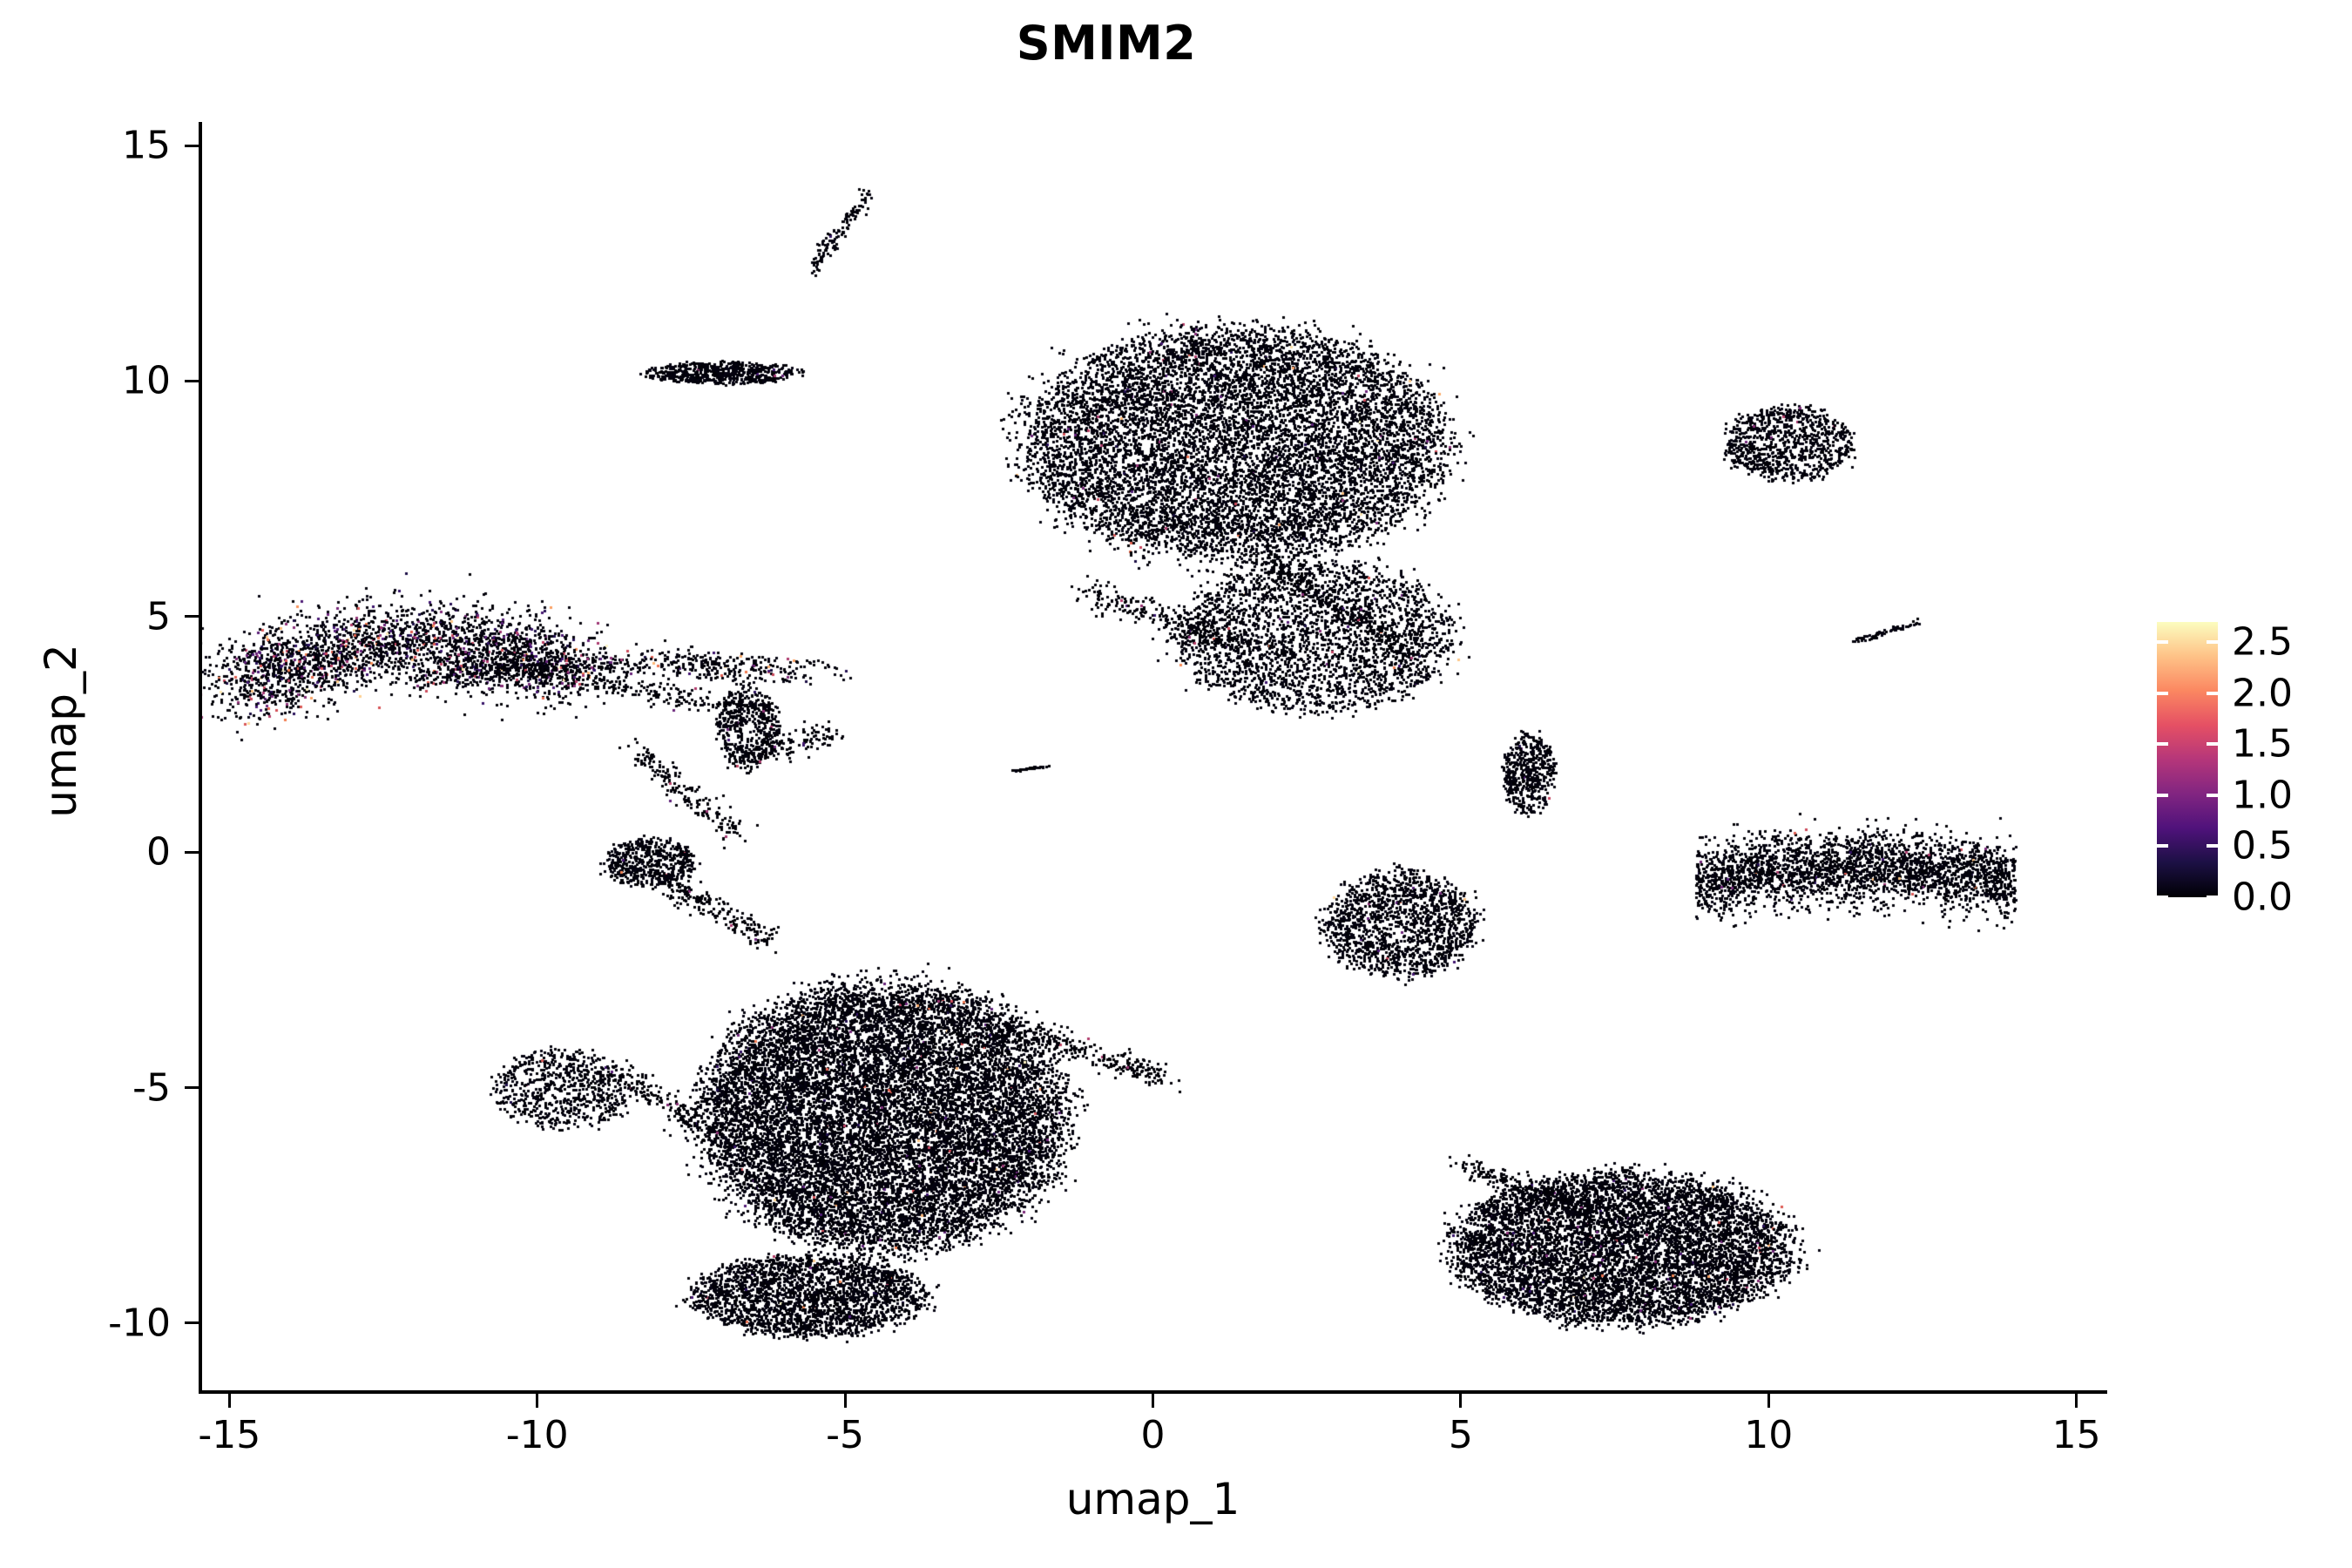 This screenshot has height=1568, width=2352. Describe the element at coordinates (2262, 897) in the screenshot. I see `colorbar-tick-label: 0.0` at that location.